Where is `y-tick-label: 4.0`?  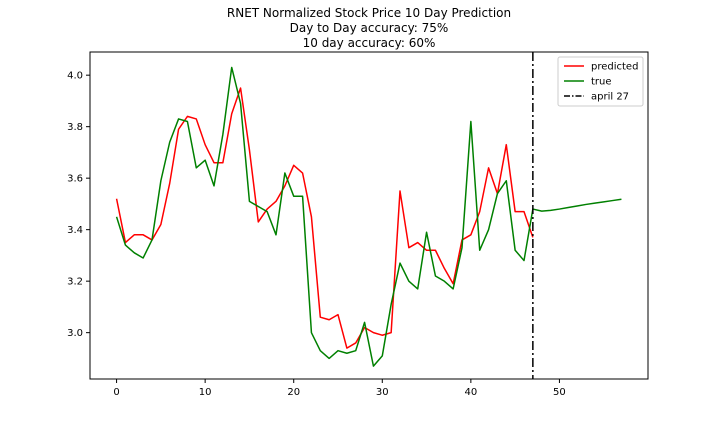 y-tick-label: 4.0 is located at coordinates (75, 76).